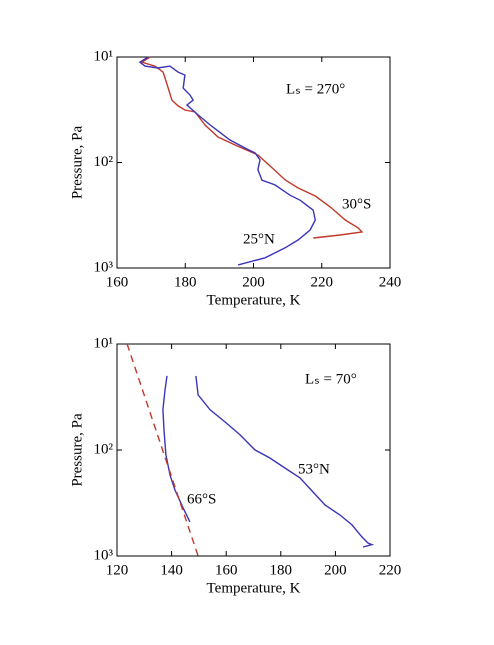  I want to click on x-tick-label: 240, so click(390, 282).